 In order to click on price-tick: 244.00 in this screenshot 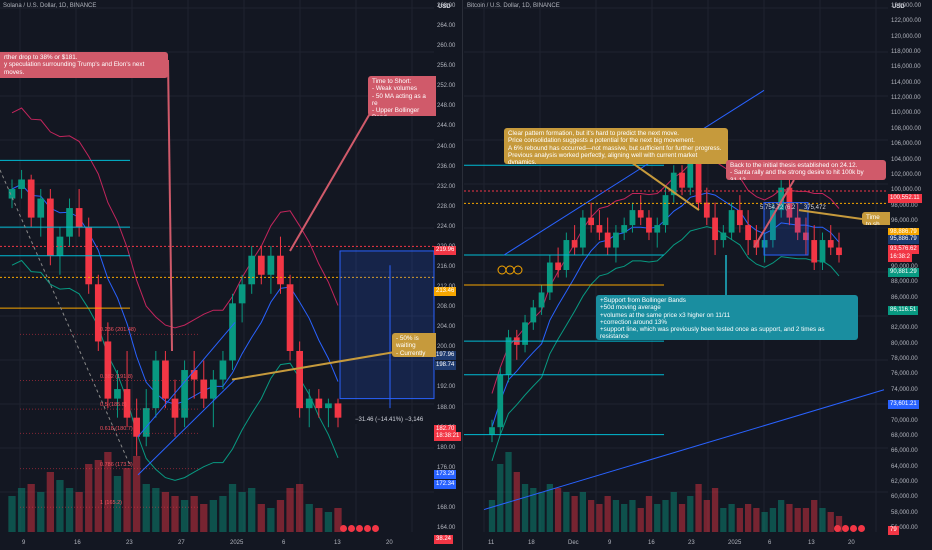, I will do `click(446, 126)`.